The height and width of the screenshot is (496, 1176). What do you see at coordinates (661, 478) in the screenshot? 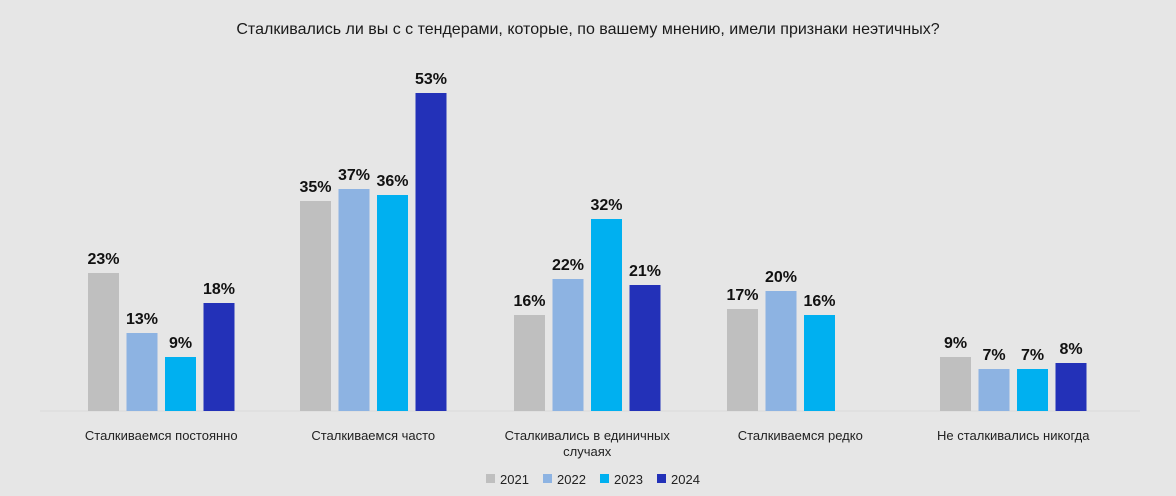
I see `legend-swatch-2024` at bounding box center [661, 478].